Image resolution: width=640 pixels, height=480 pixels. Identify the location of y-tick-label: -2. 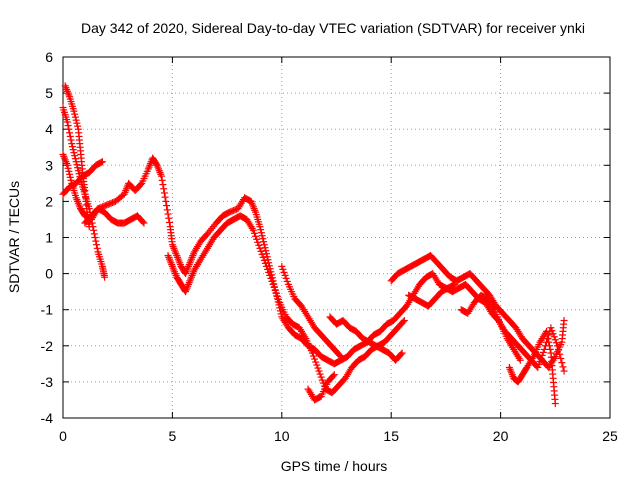
(47, 346).